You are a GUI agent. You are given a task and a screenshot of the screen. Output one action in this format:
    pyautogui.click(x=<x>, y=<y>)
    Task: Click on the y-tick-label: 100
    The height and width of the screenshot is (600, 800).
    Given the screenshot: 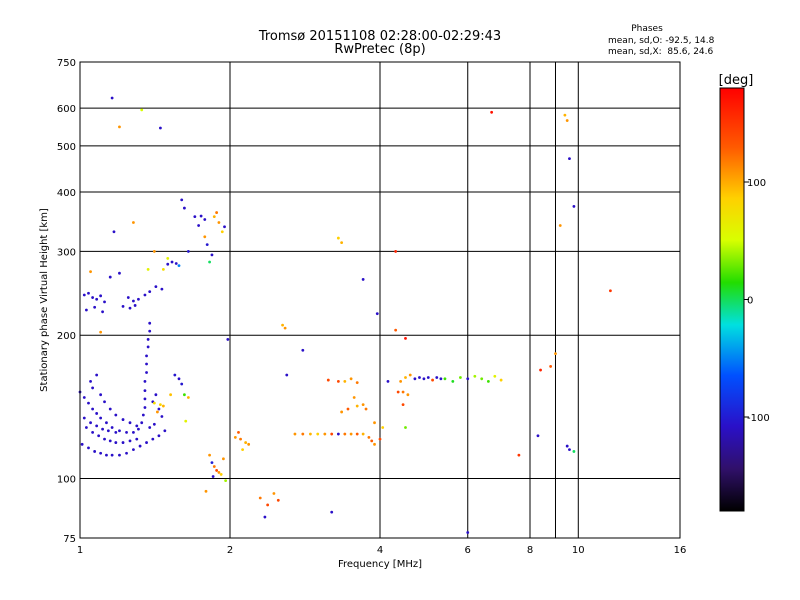 What is the action you would take?
    pyautogui.click(x=66, y=480)
    